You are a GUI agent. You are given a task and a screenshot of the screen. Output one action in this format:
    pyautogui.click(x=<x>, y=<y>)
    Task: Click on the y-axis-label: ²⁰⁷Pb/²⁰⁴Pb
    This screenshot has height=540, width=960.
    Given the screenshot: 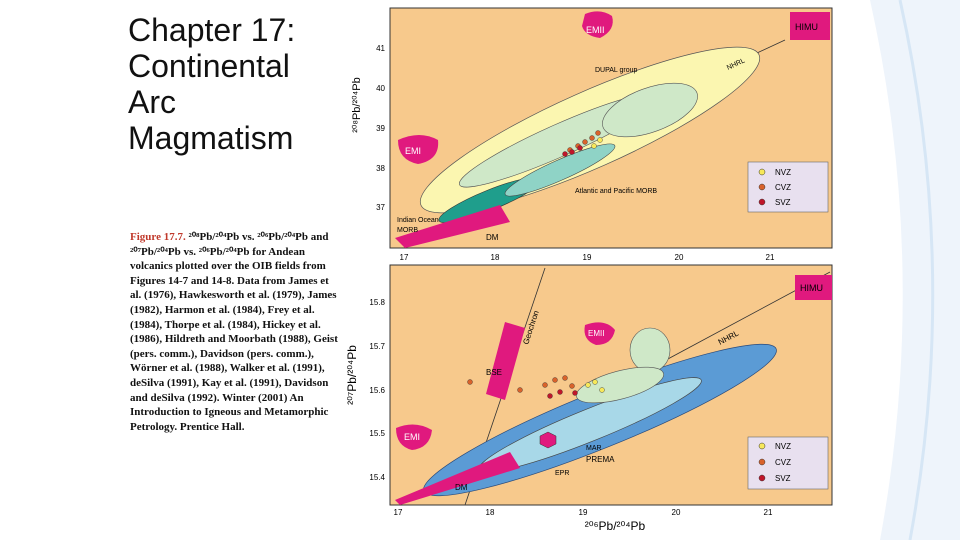 What is the action you would take?
    pyautogui.click(x=352, y=375)
    